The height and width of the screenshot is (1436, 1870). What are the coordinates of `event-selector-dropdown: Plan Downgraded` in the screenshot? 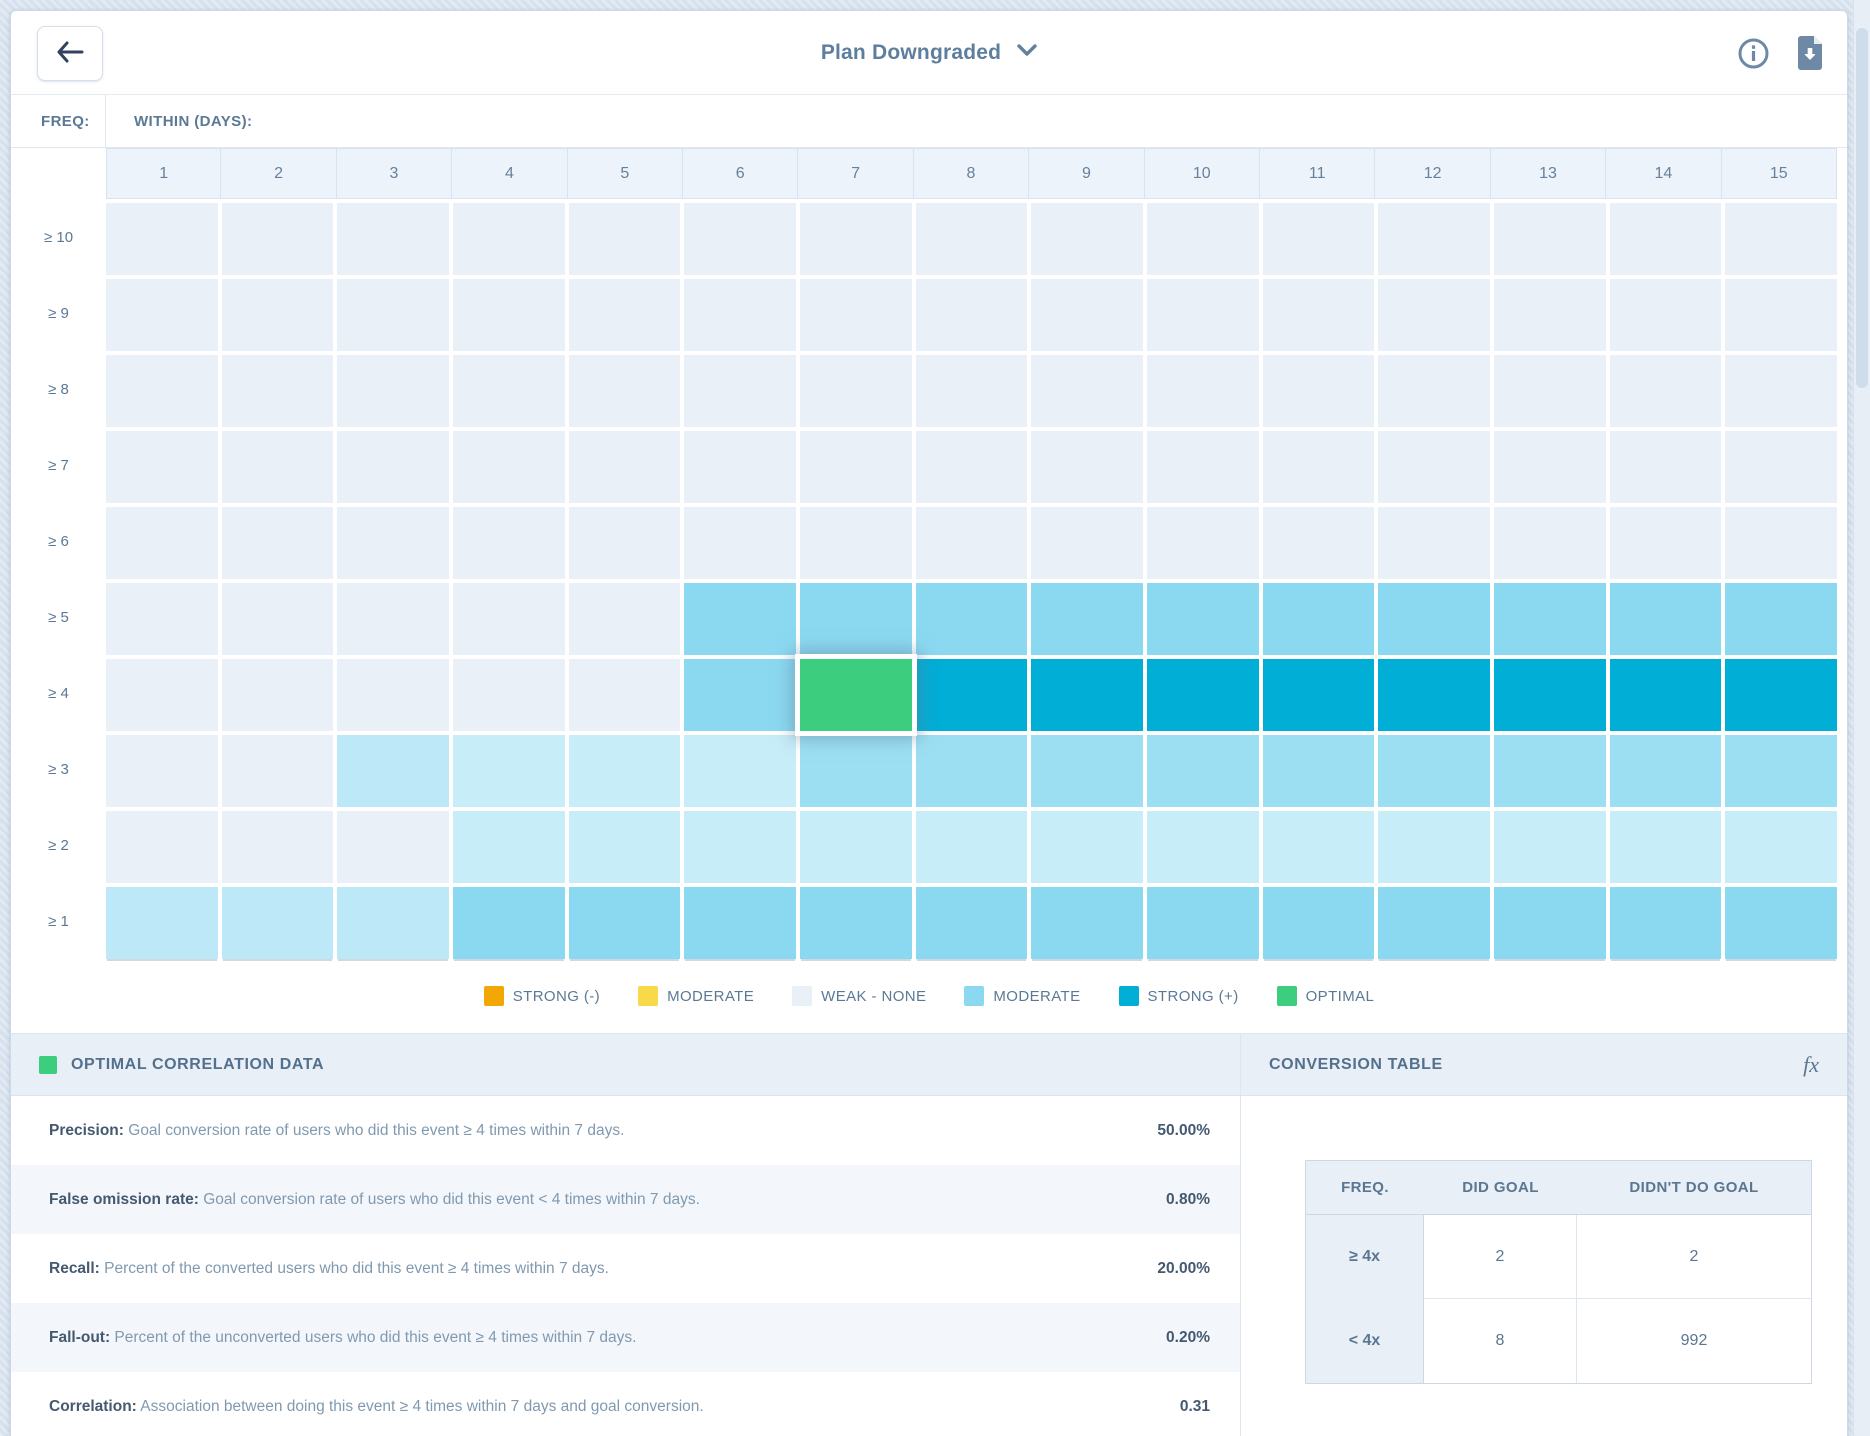 It's located at (929, 53).